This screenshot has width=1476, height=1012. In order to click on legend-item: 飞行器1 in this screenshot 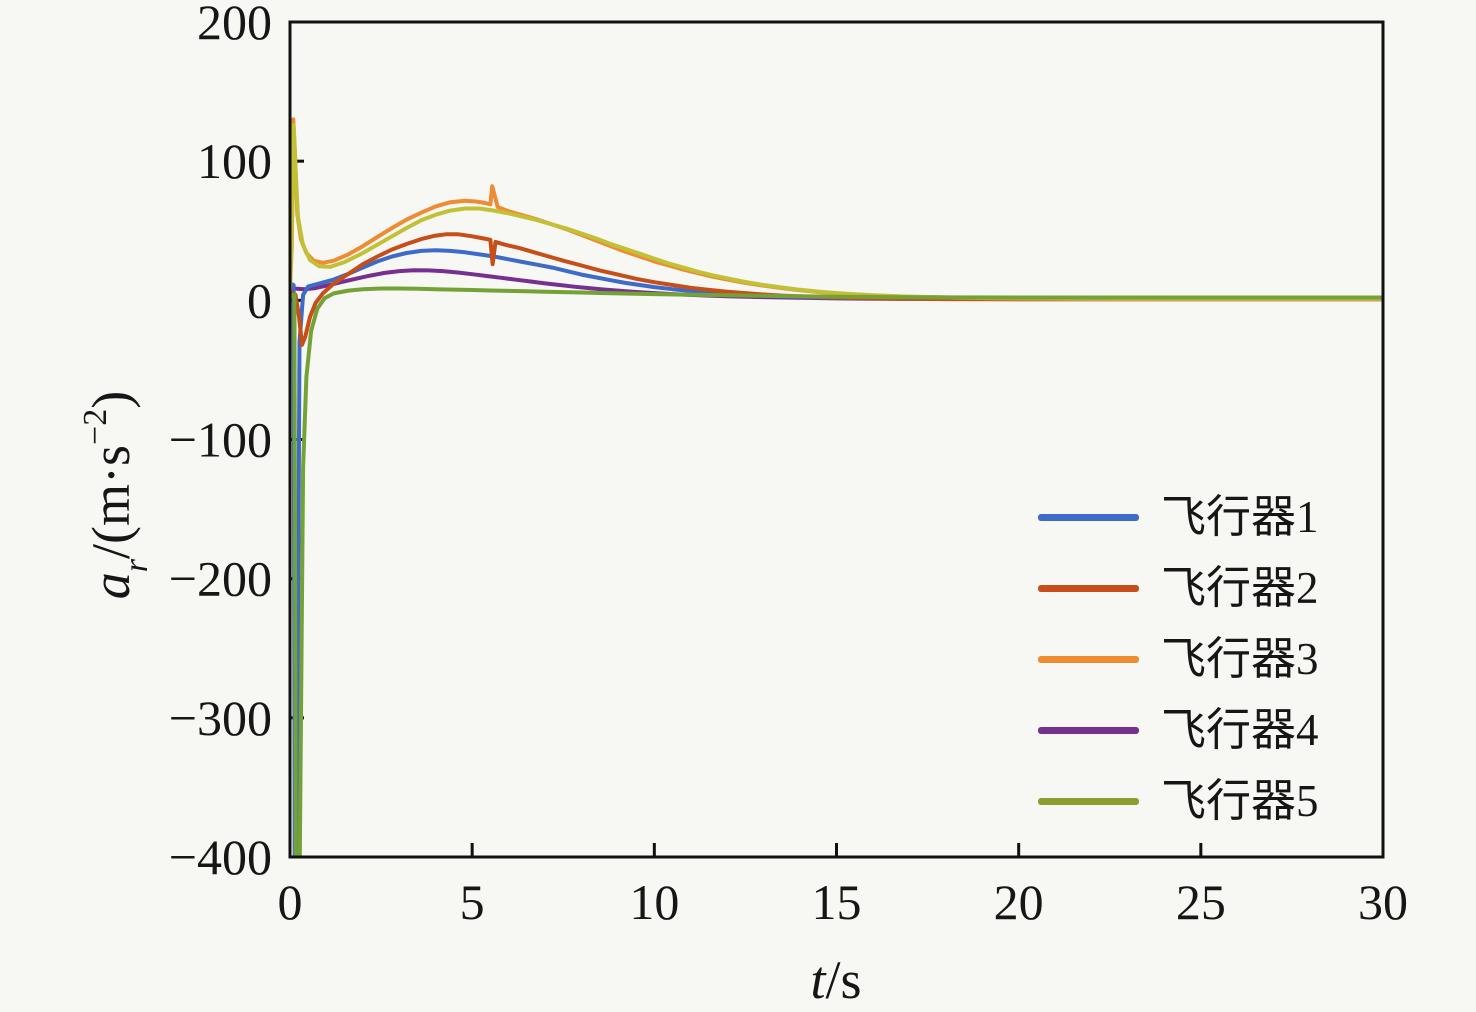, I will do `click(1178, 517)`.